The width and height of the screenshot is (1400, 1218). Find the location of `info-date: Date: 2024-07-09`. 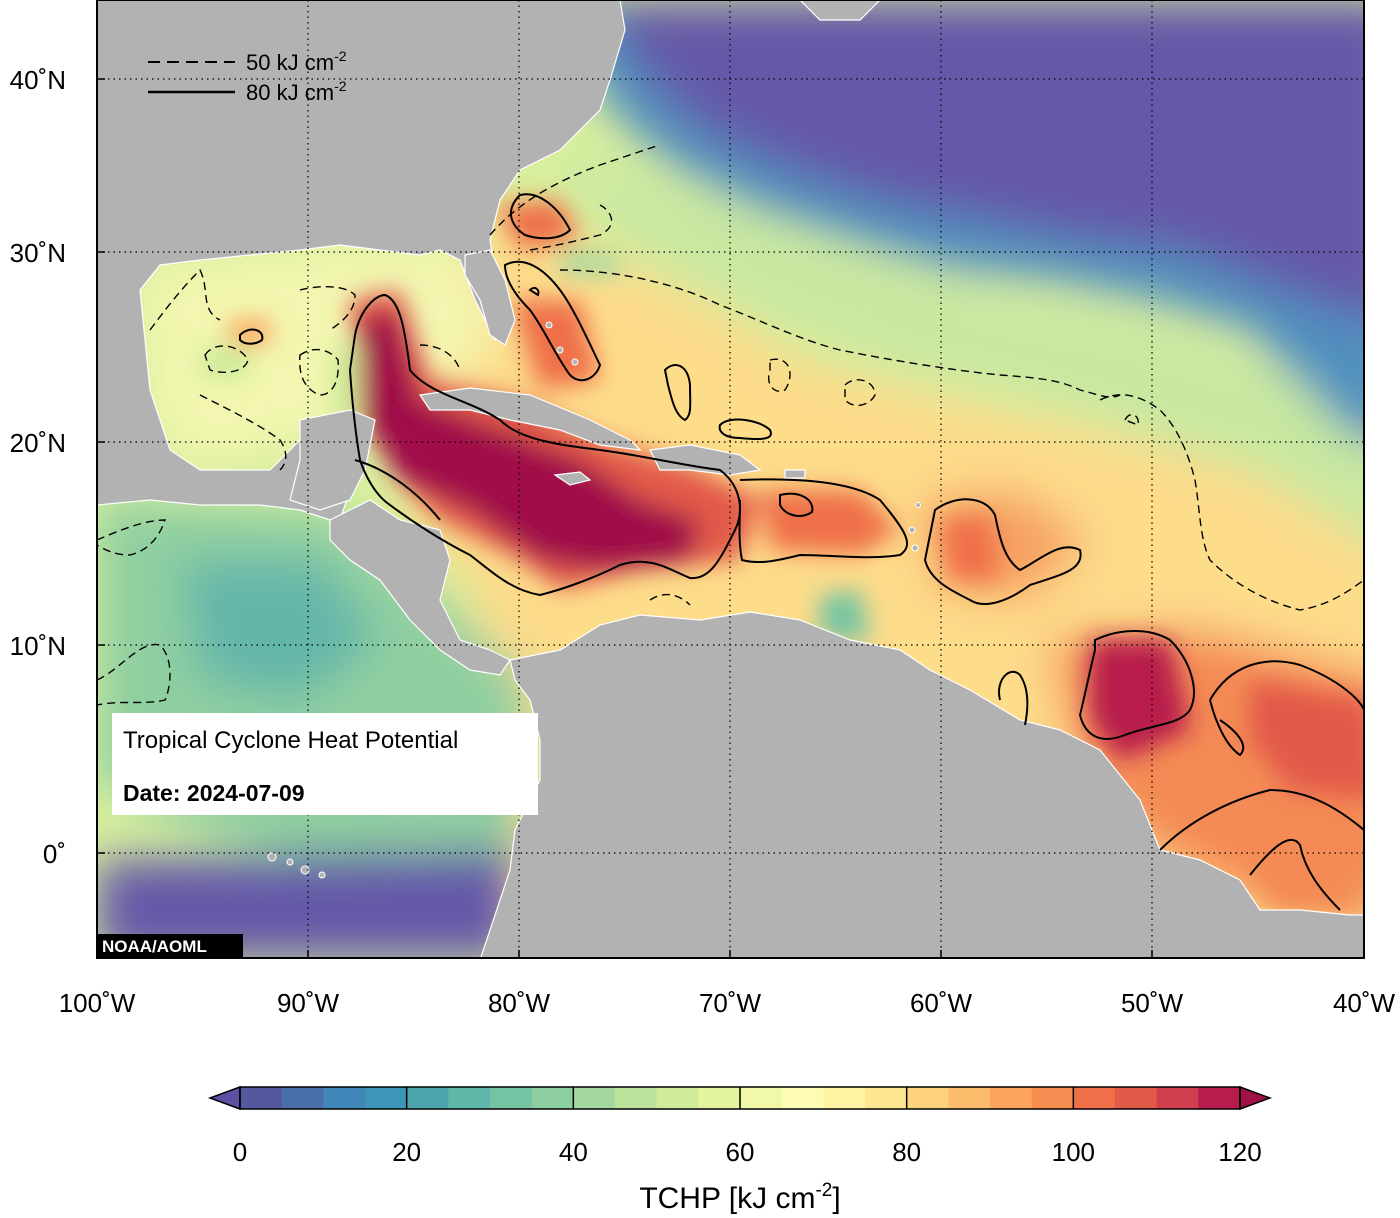

info-date: Date: 2024-07-09 is located at coordinates (214, 793).